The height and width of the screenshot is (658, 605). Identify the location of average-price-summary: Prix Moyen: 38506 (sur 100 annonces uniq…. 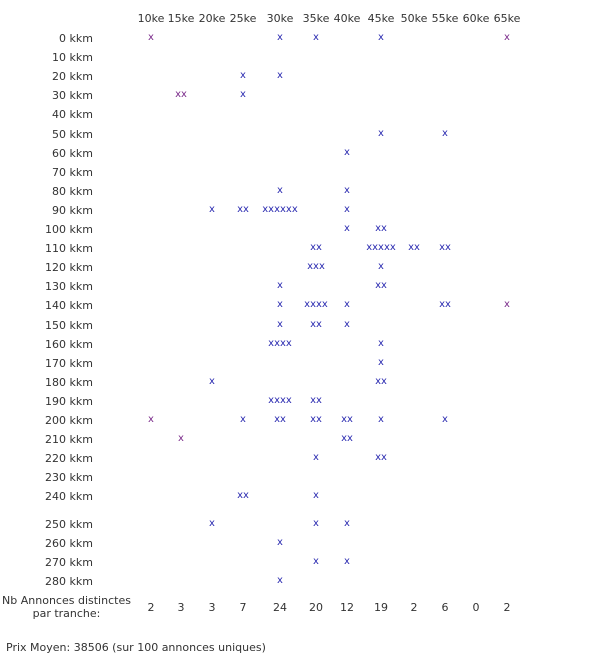
(136, 647).